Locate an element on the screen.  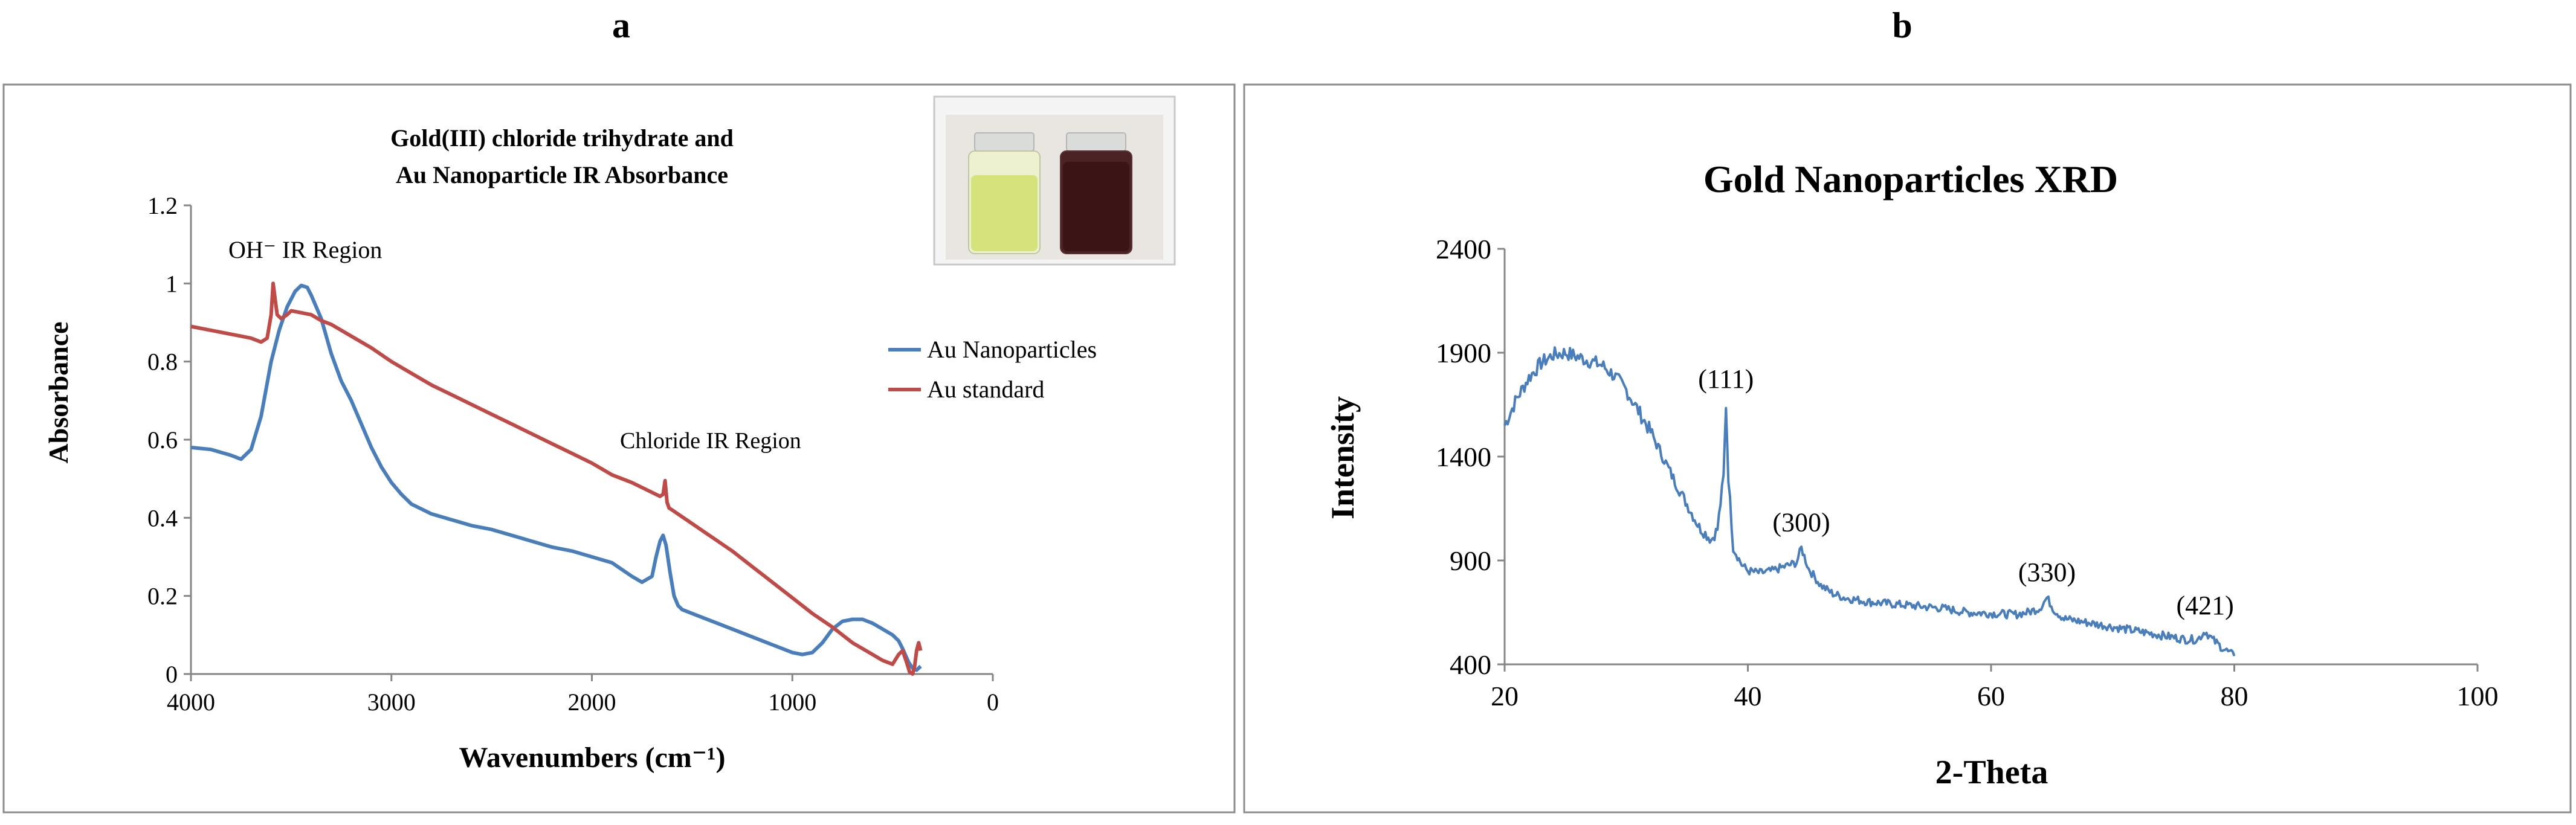
ir-y-tick-label: 1.2 is located at coordinates (163, 205).